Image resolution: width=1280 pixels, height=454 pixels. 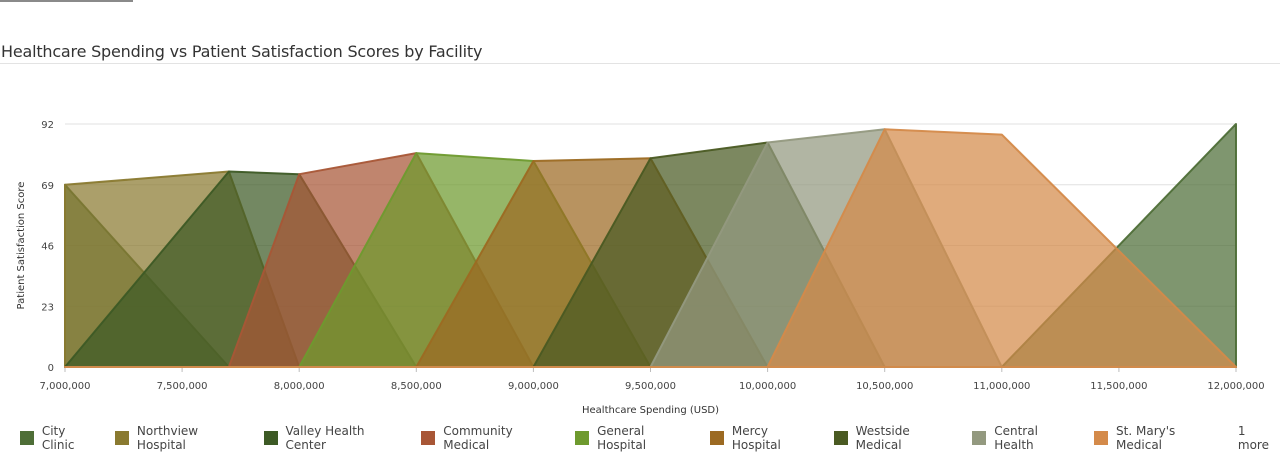 I want to click on legend-item: Northview Hospital, so click(x=182, y=438).